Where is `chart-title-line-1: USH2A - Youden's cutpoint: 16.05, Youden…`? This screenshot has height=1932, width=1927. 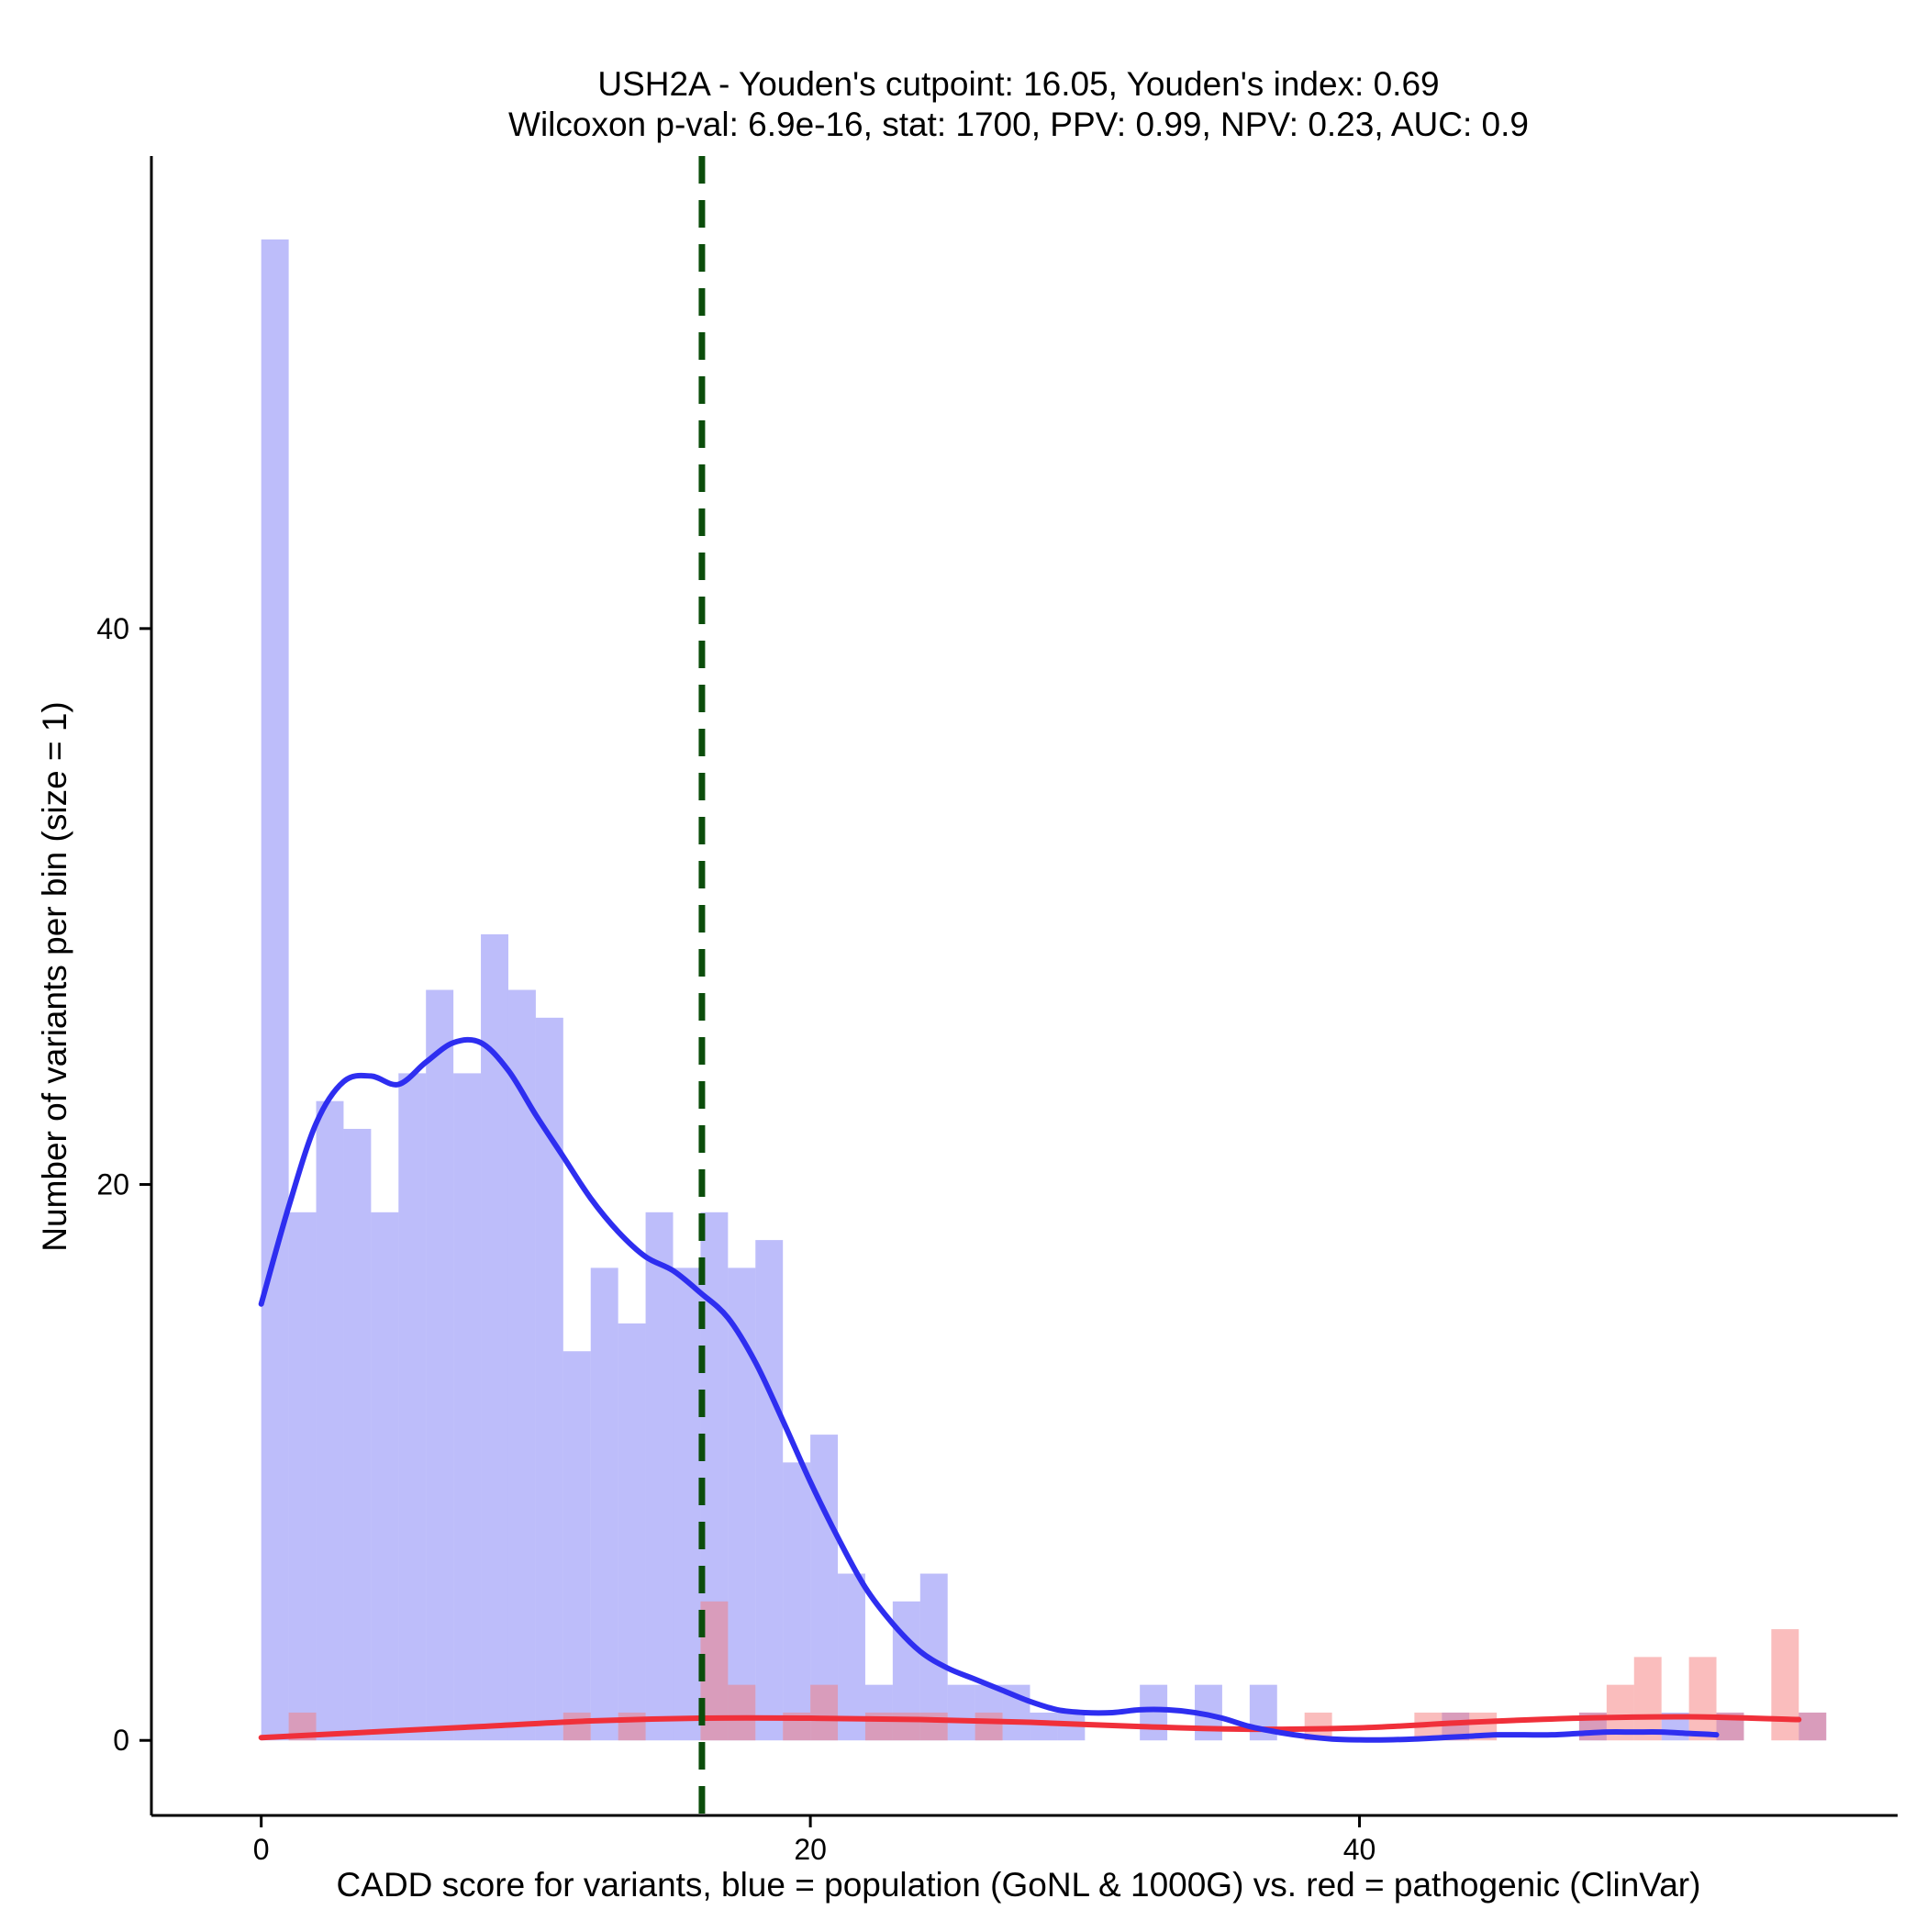 chart-title-line-1: USH2A - Youden's cutpoint: 16.05, Youden… is located at coordinates (1018, 84).